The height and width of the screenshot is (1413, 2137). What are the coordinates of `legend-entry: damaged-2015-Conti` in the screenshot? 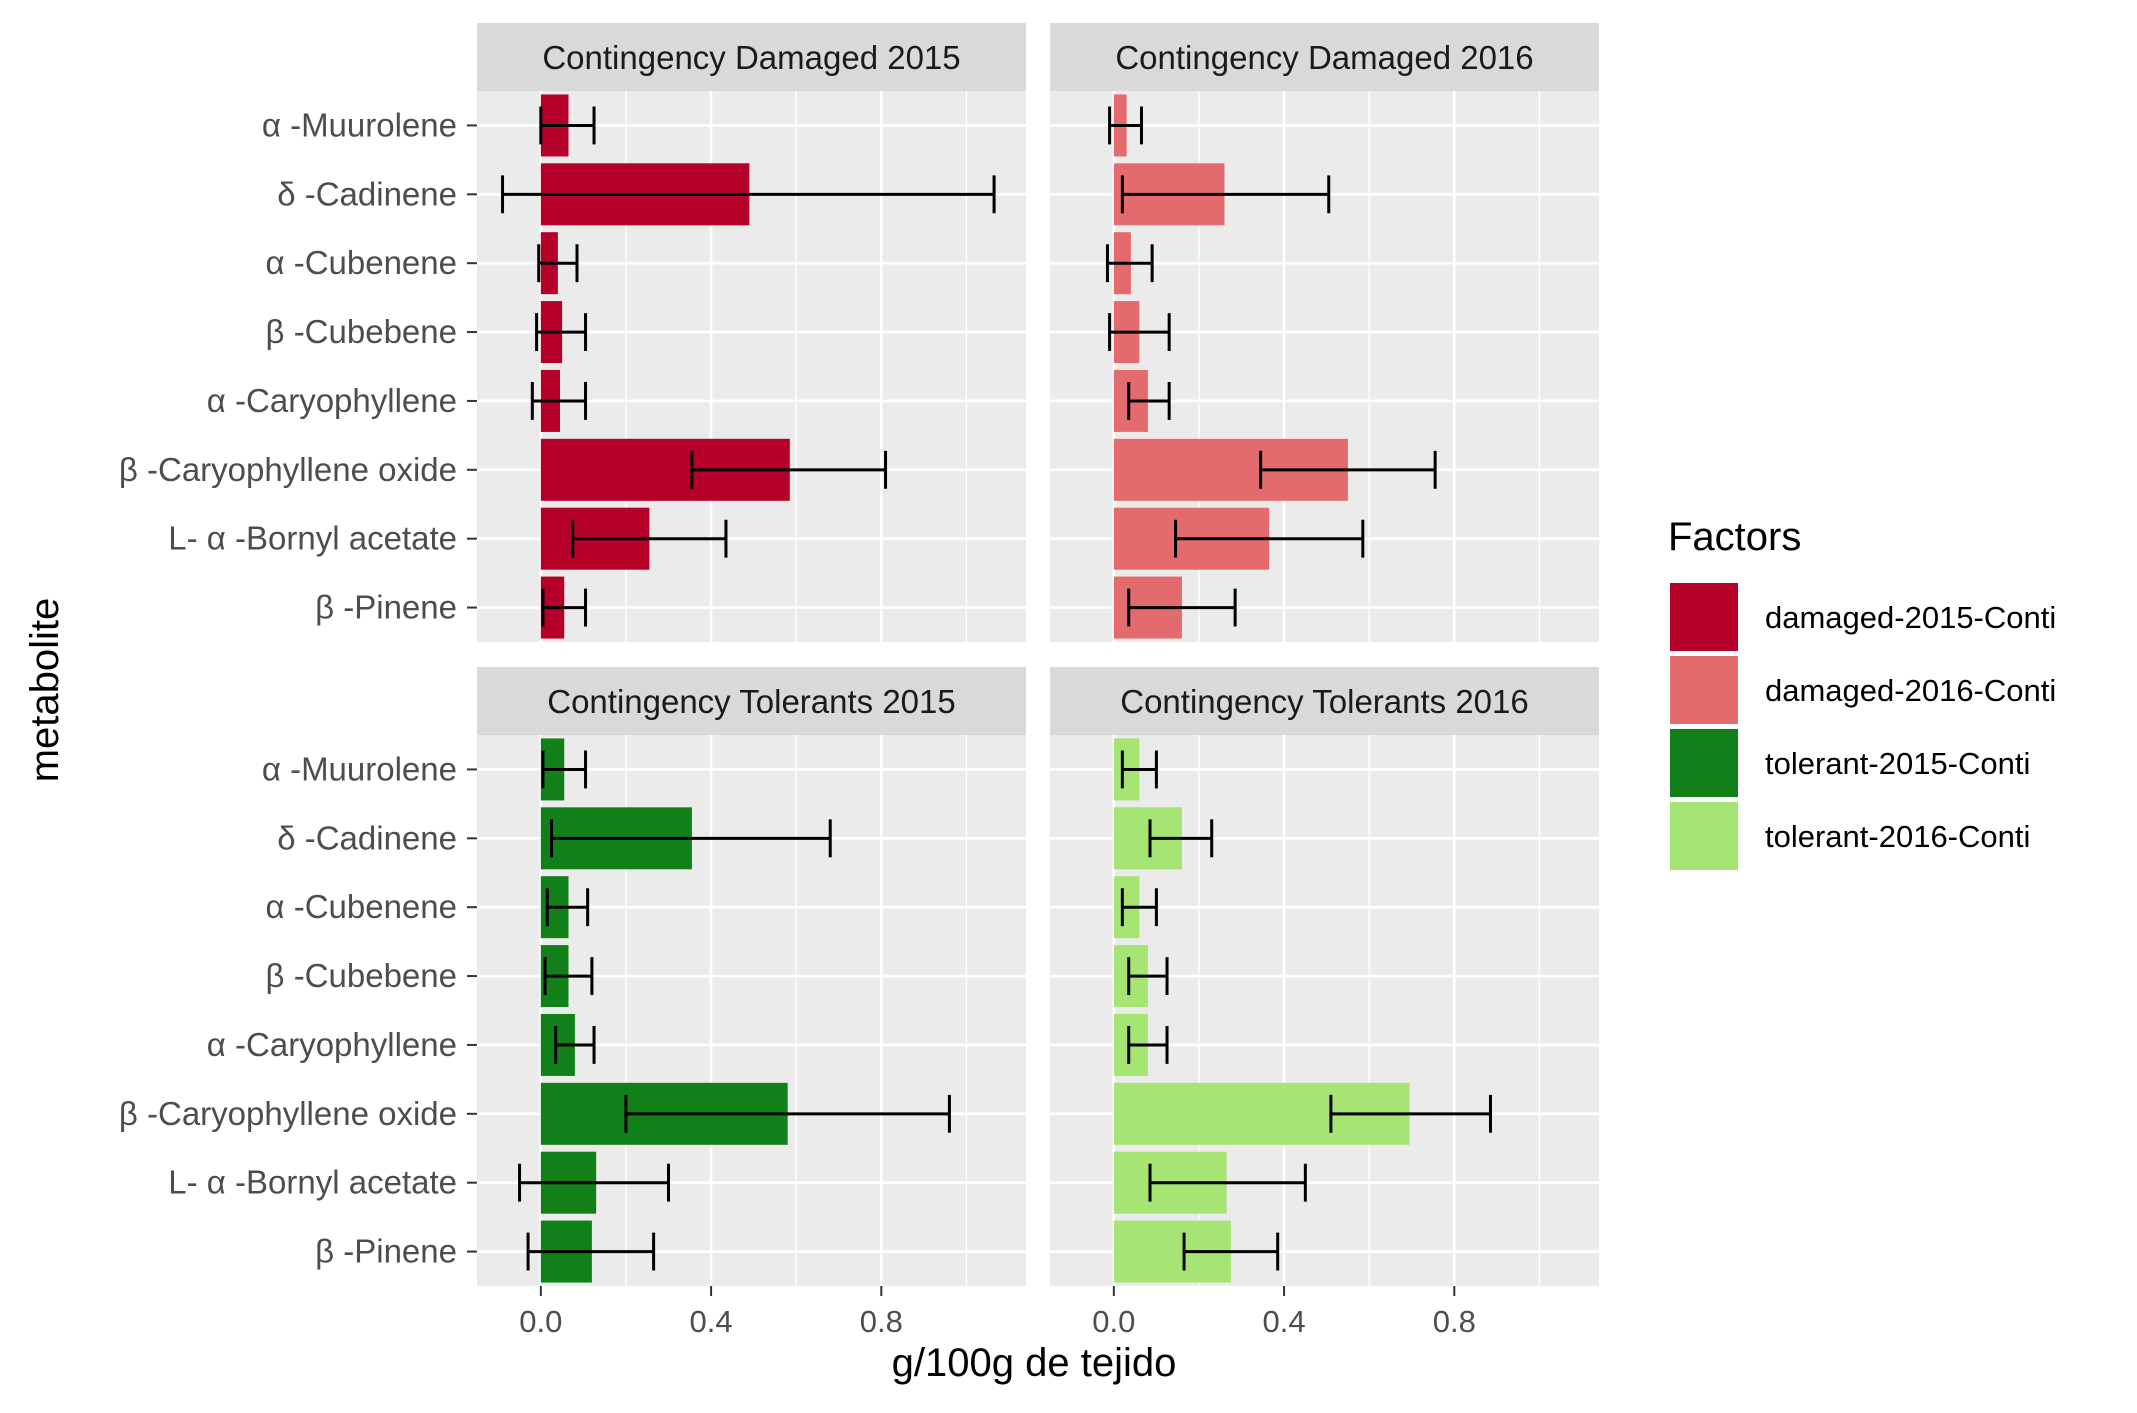 It's located at (1863, 617).